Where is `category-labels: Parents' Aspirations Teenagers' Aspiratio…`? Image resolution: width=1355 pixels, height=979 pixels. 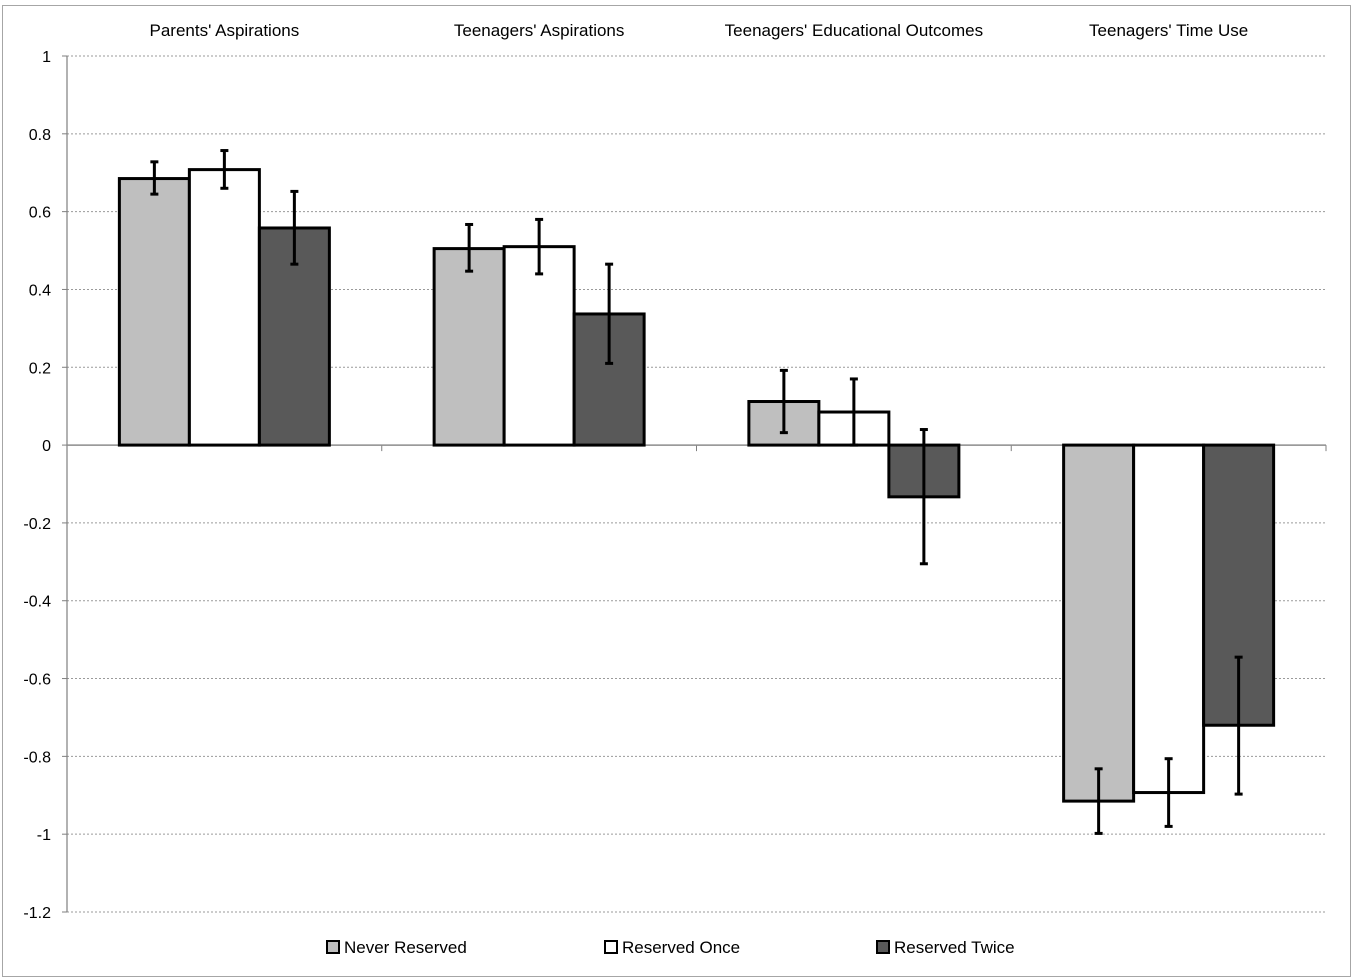 category-labels: Parents' Aspirations Teenagers' Aspiratio… is located at coordinates (699, 30).